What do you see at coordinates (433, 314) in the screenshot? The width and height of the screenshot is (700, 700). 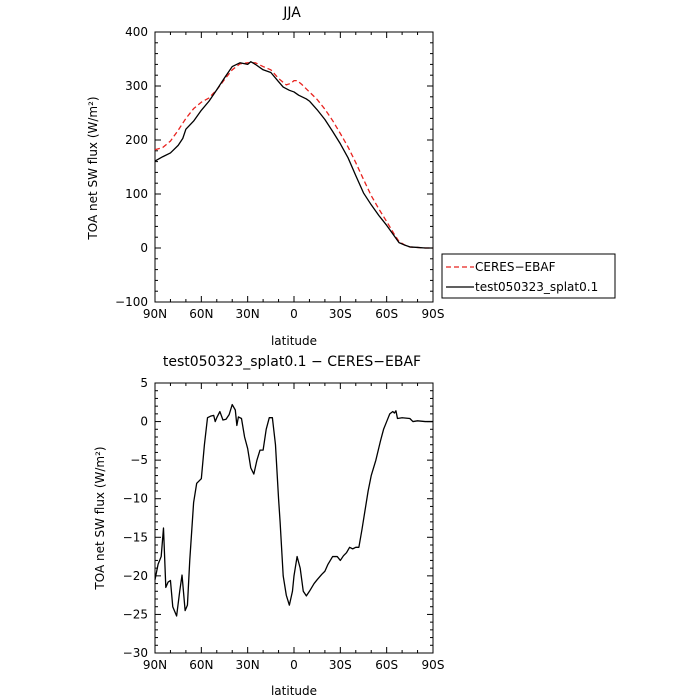 I see `top-x-tick-label: 90S` at bounding box center [433, 314].